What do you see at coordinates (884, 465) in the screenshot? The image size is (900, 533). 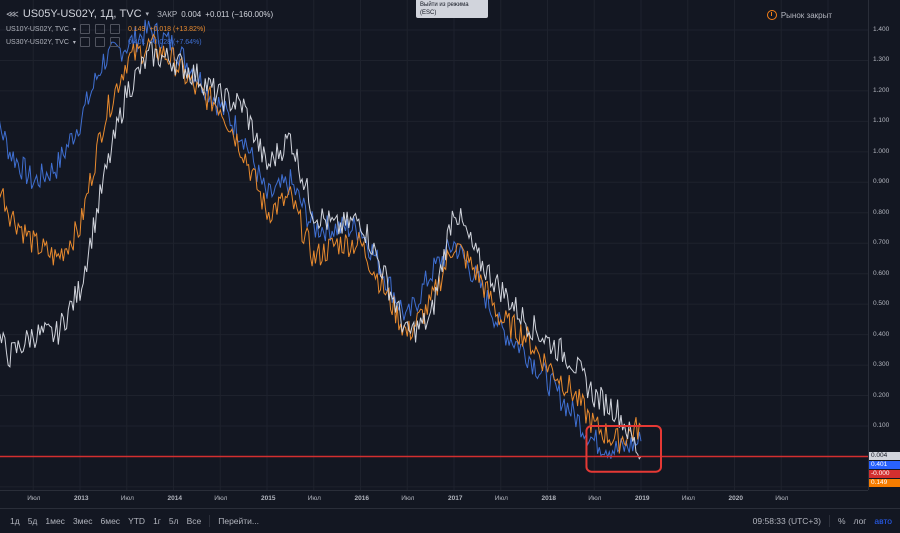 I see `price-tag: 0.401` at bounding box center [884, 465].